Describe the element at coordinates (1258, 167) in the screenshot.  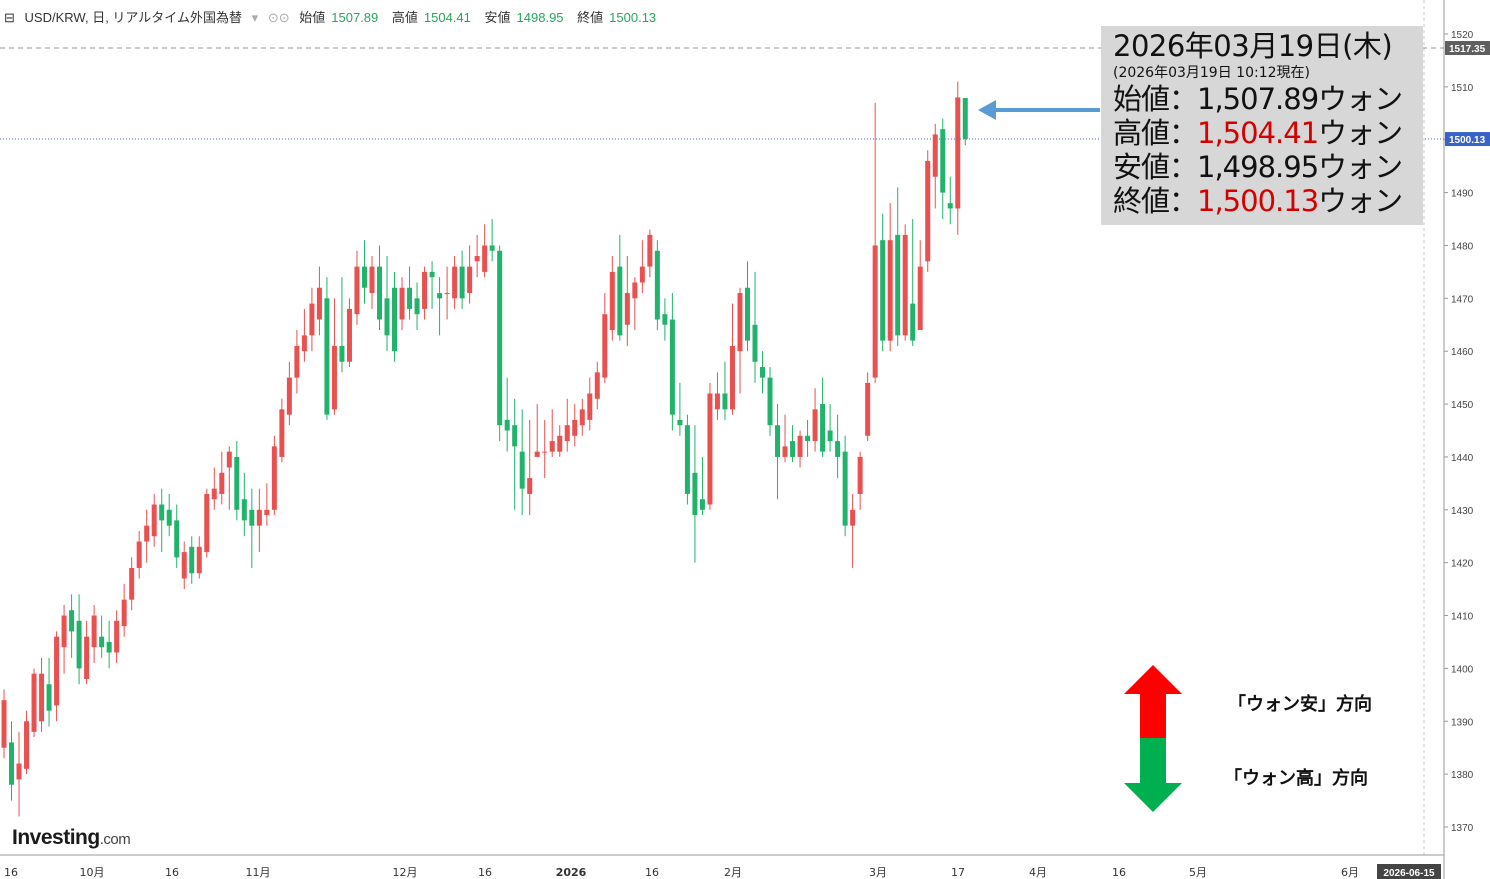
I see `info-low-value: 1,498.95` at that location.